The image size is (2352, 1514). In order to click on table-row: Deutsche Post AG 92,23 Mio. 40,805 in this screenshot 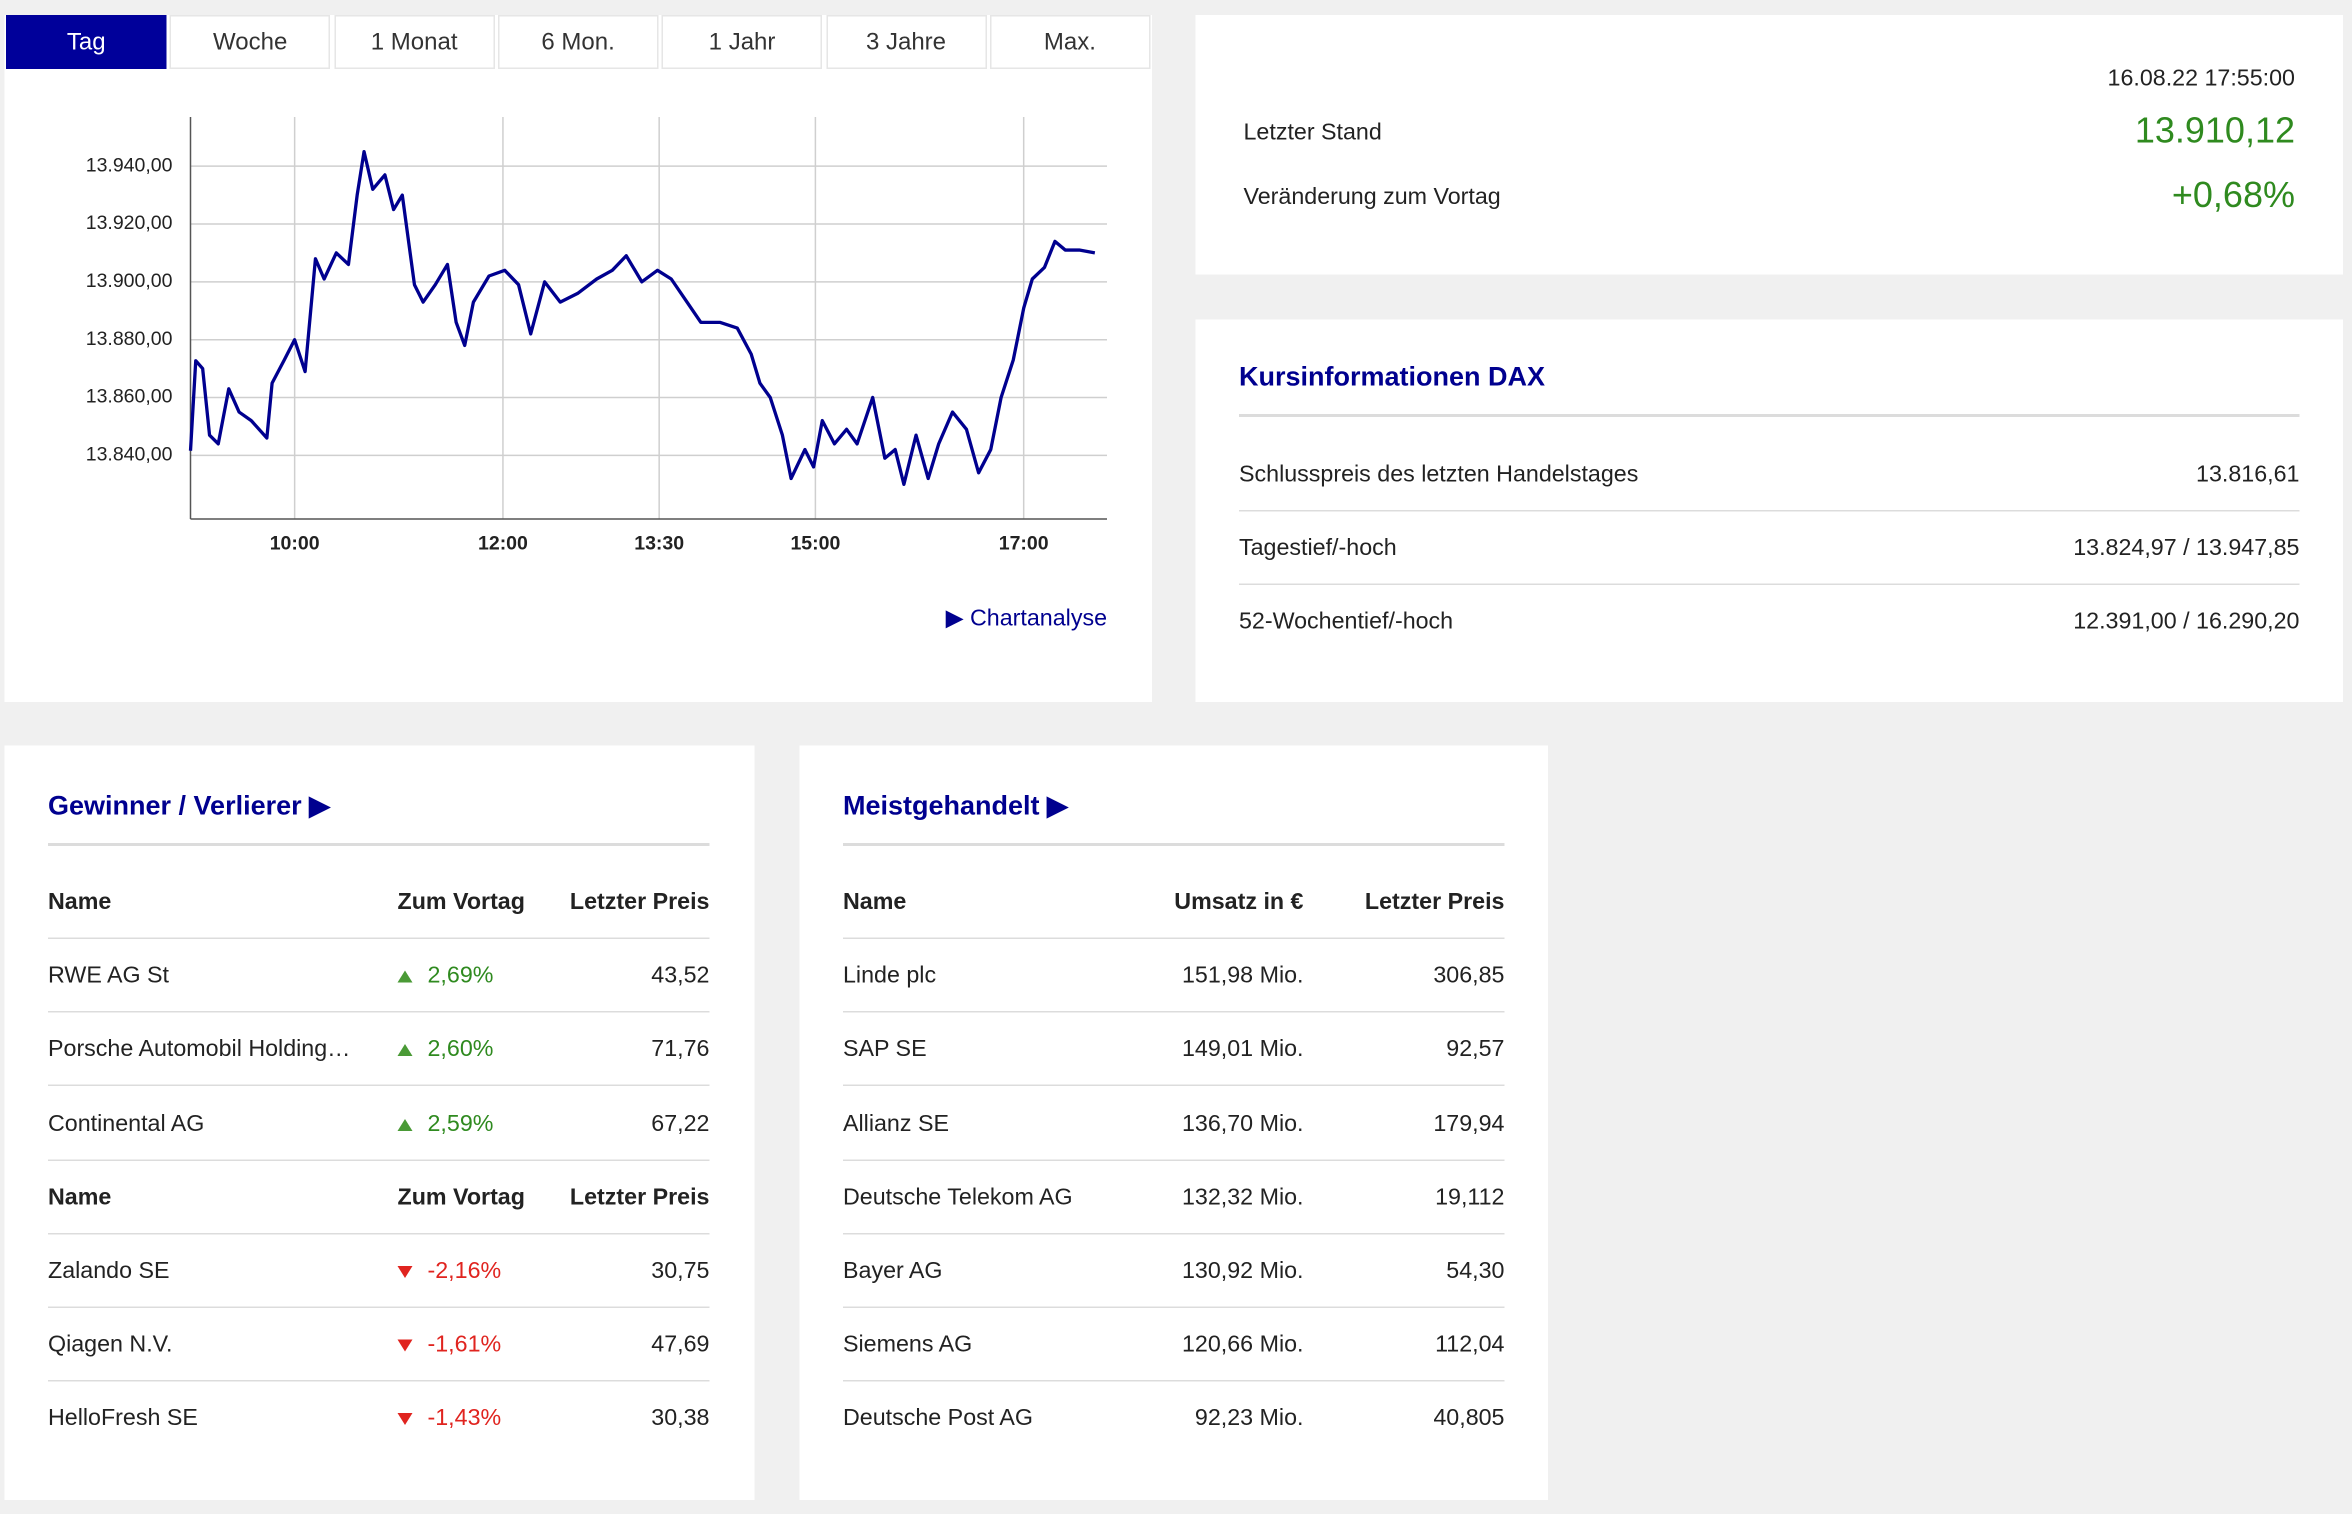, I will do `click(1174, 1419)`.